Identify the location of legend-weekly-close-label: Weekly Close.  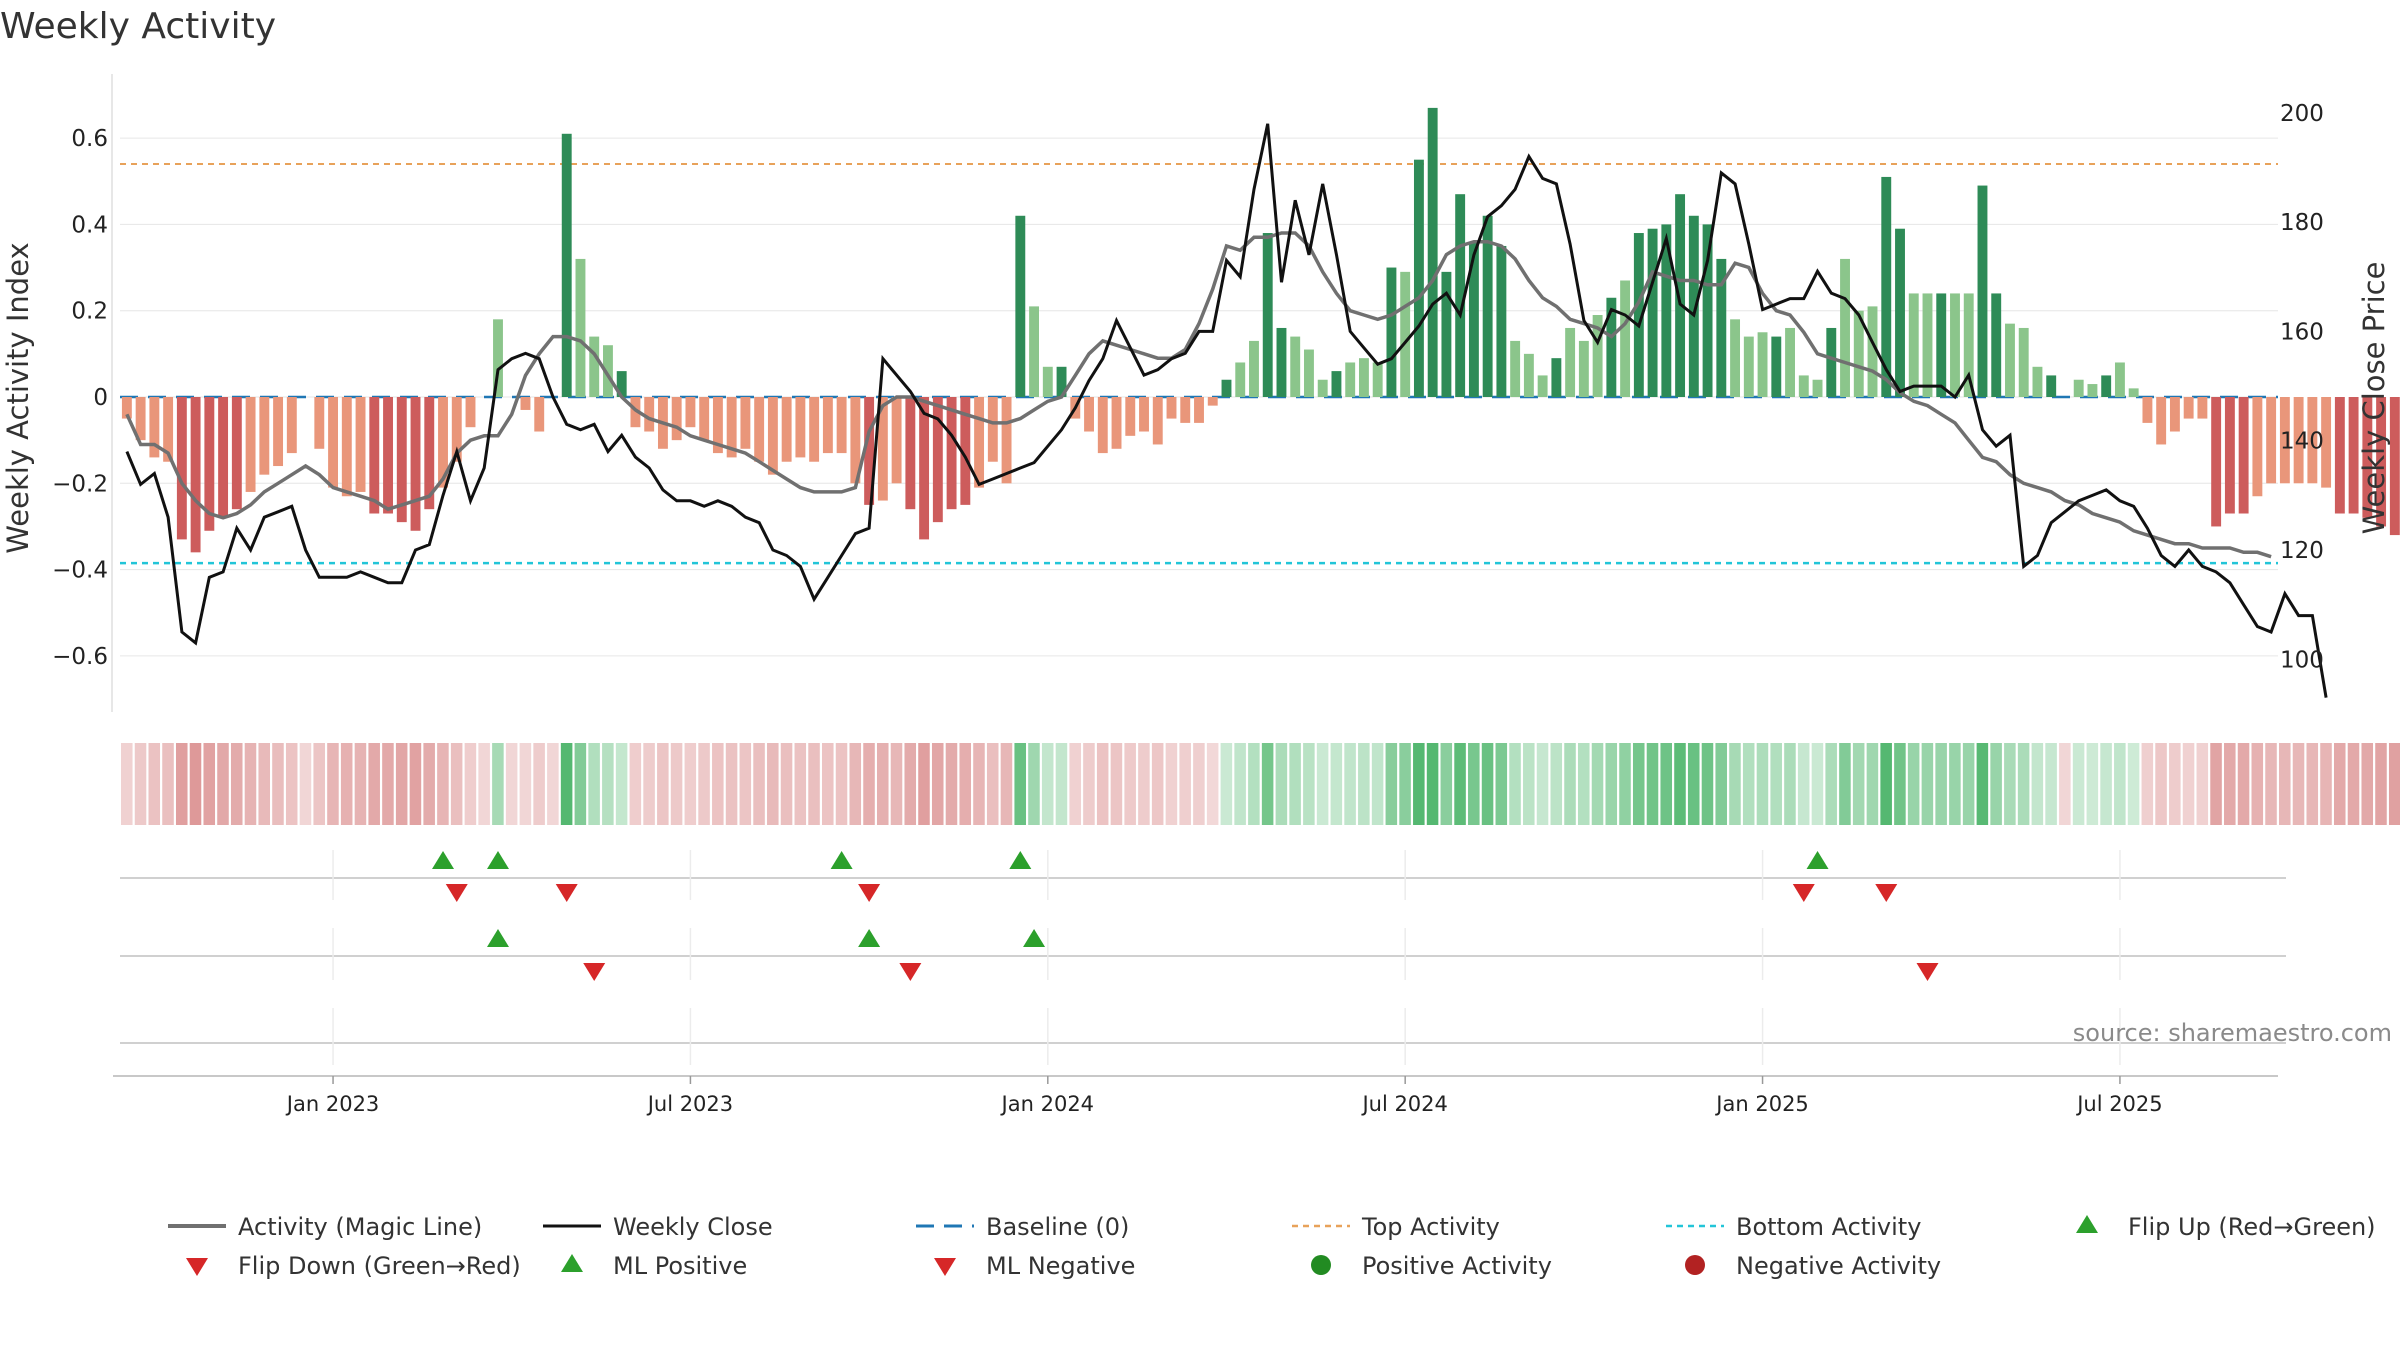
(693, 1227).